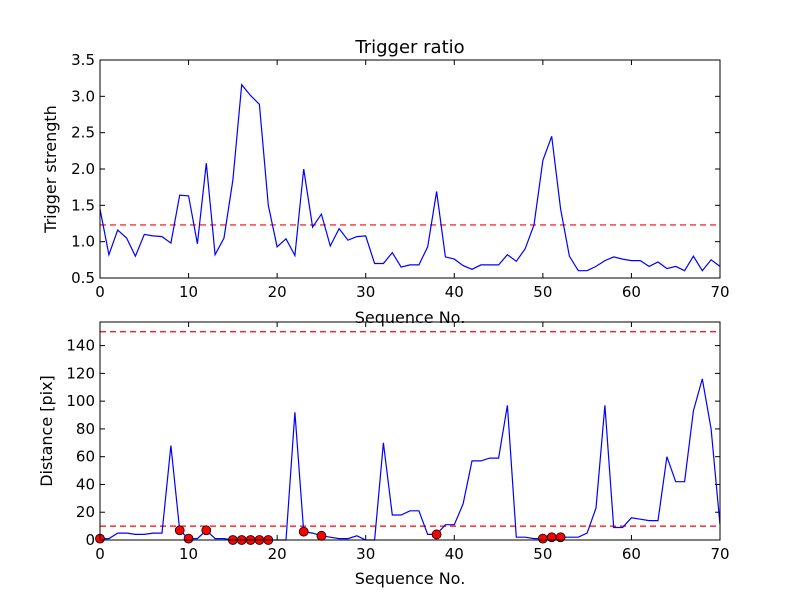  I want to click on y-axis-label: Distance [pix], so click(46, 431).